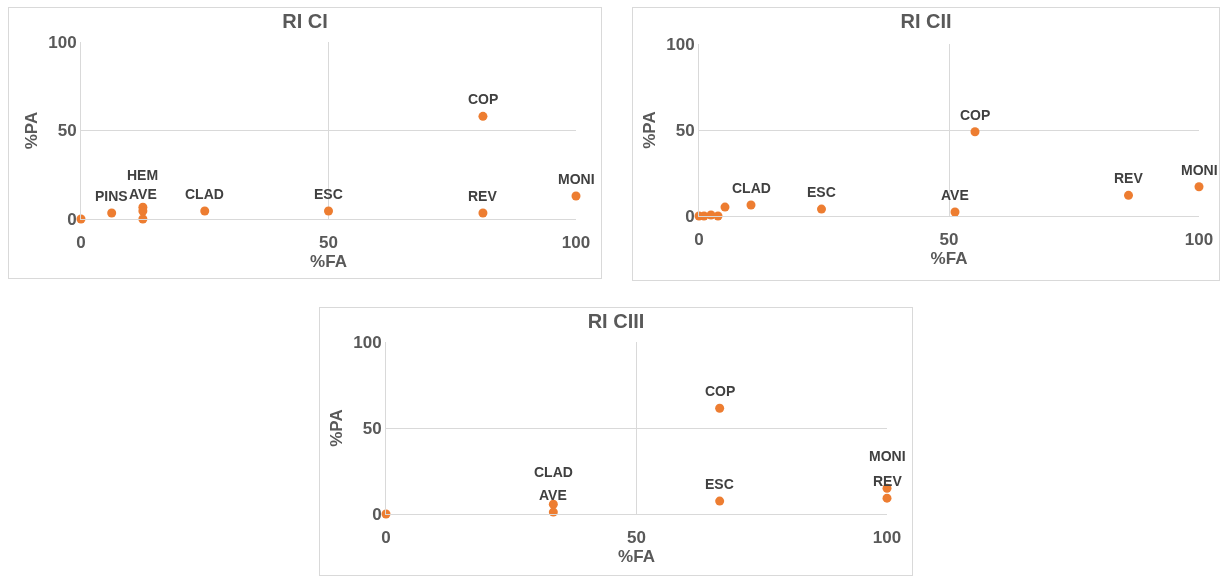 Image resolution: width=1220 pixels, height=576 pixels. I want to click on annotation: HEM, so click(143, 175).